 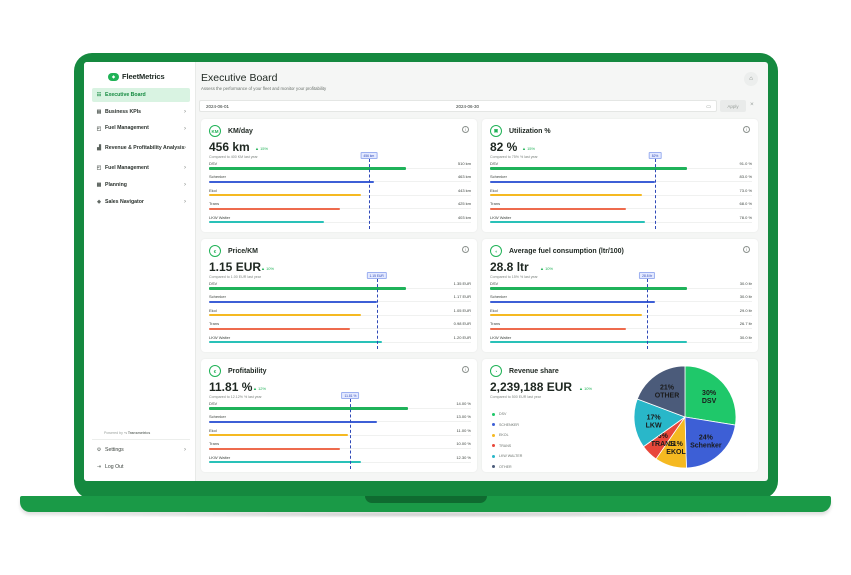 I want to click on card-title: KM/day, so click(x=240, y=131).